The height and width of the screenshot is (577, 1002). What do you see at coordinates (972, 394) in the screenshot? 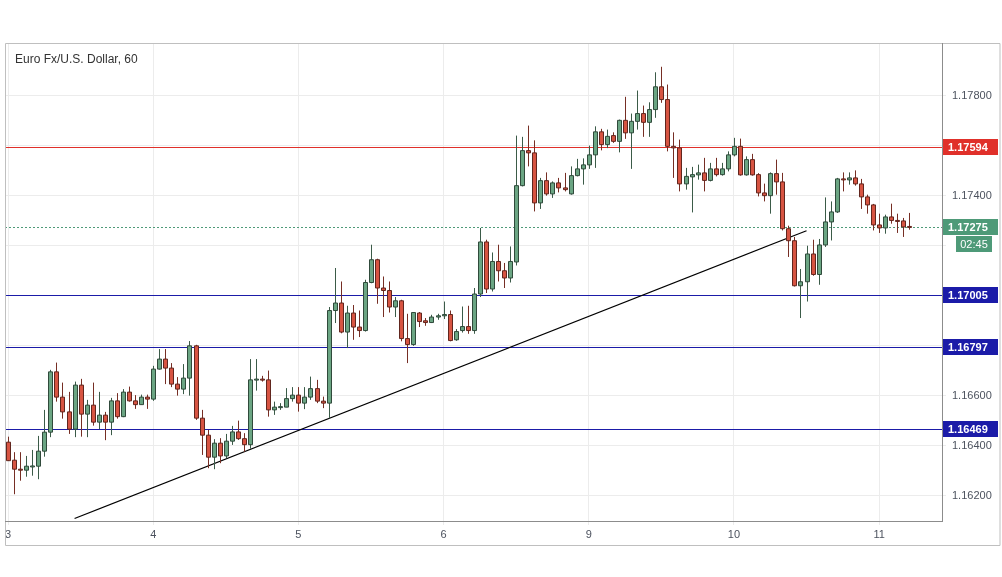
I see `y-tick-label: 1.16600` at bounding box center [972, 394].